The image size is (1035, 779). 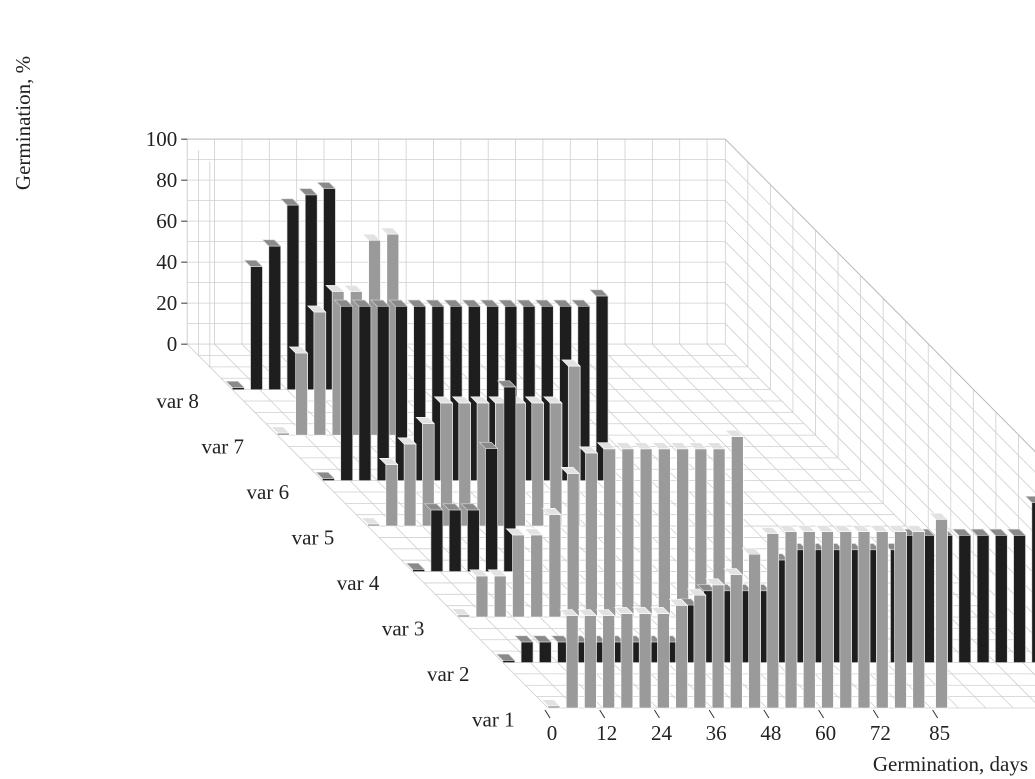 What do you see at coordinates (162, 139) in the screenshot?
I see `y-tick-label: 100` at bounding box center [162, 139].